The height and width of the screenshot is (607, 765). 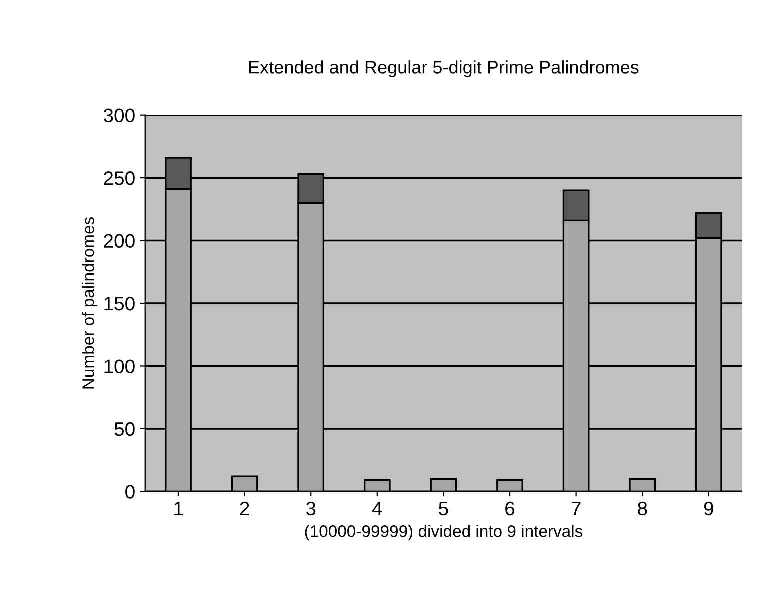 I want to click on x-tick-label: 3, so click(x=311, y=509).